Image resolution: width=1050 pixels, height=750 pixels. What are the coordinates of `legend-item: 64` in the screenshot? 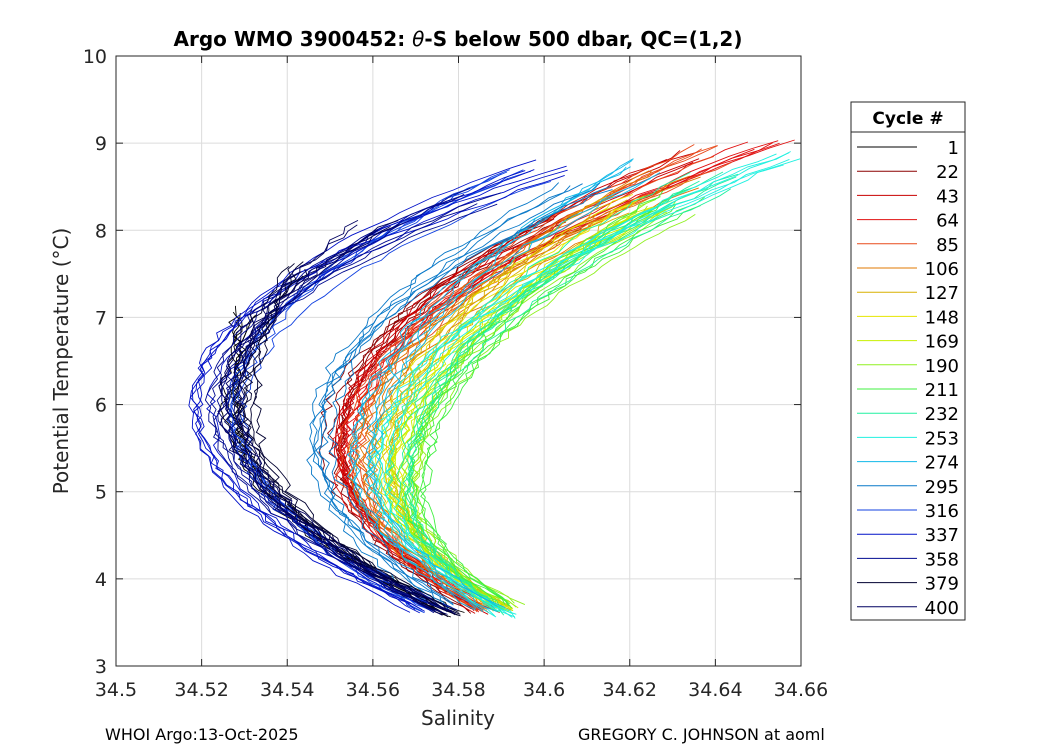 It's located at (908, 221).